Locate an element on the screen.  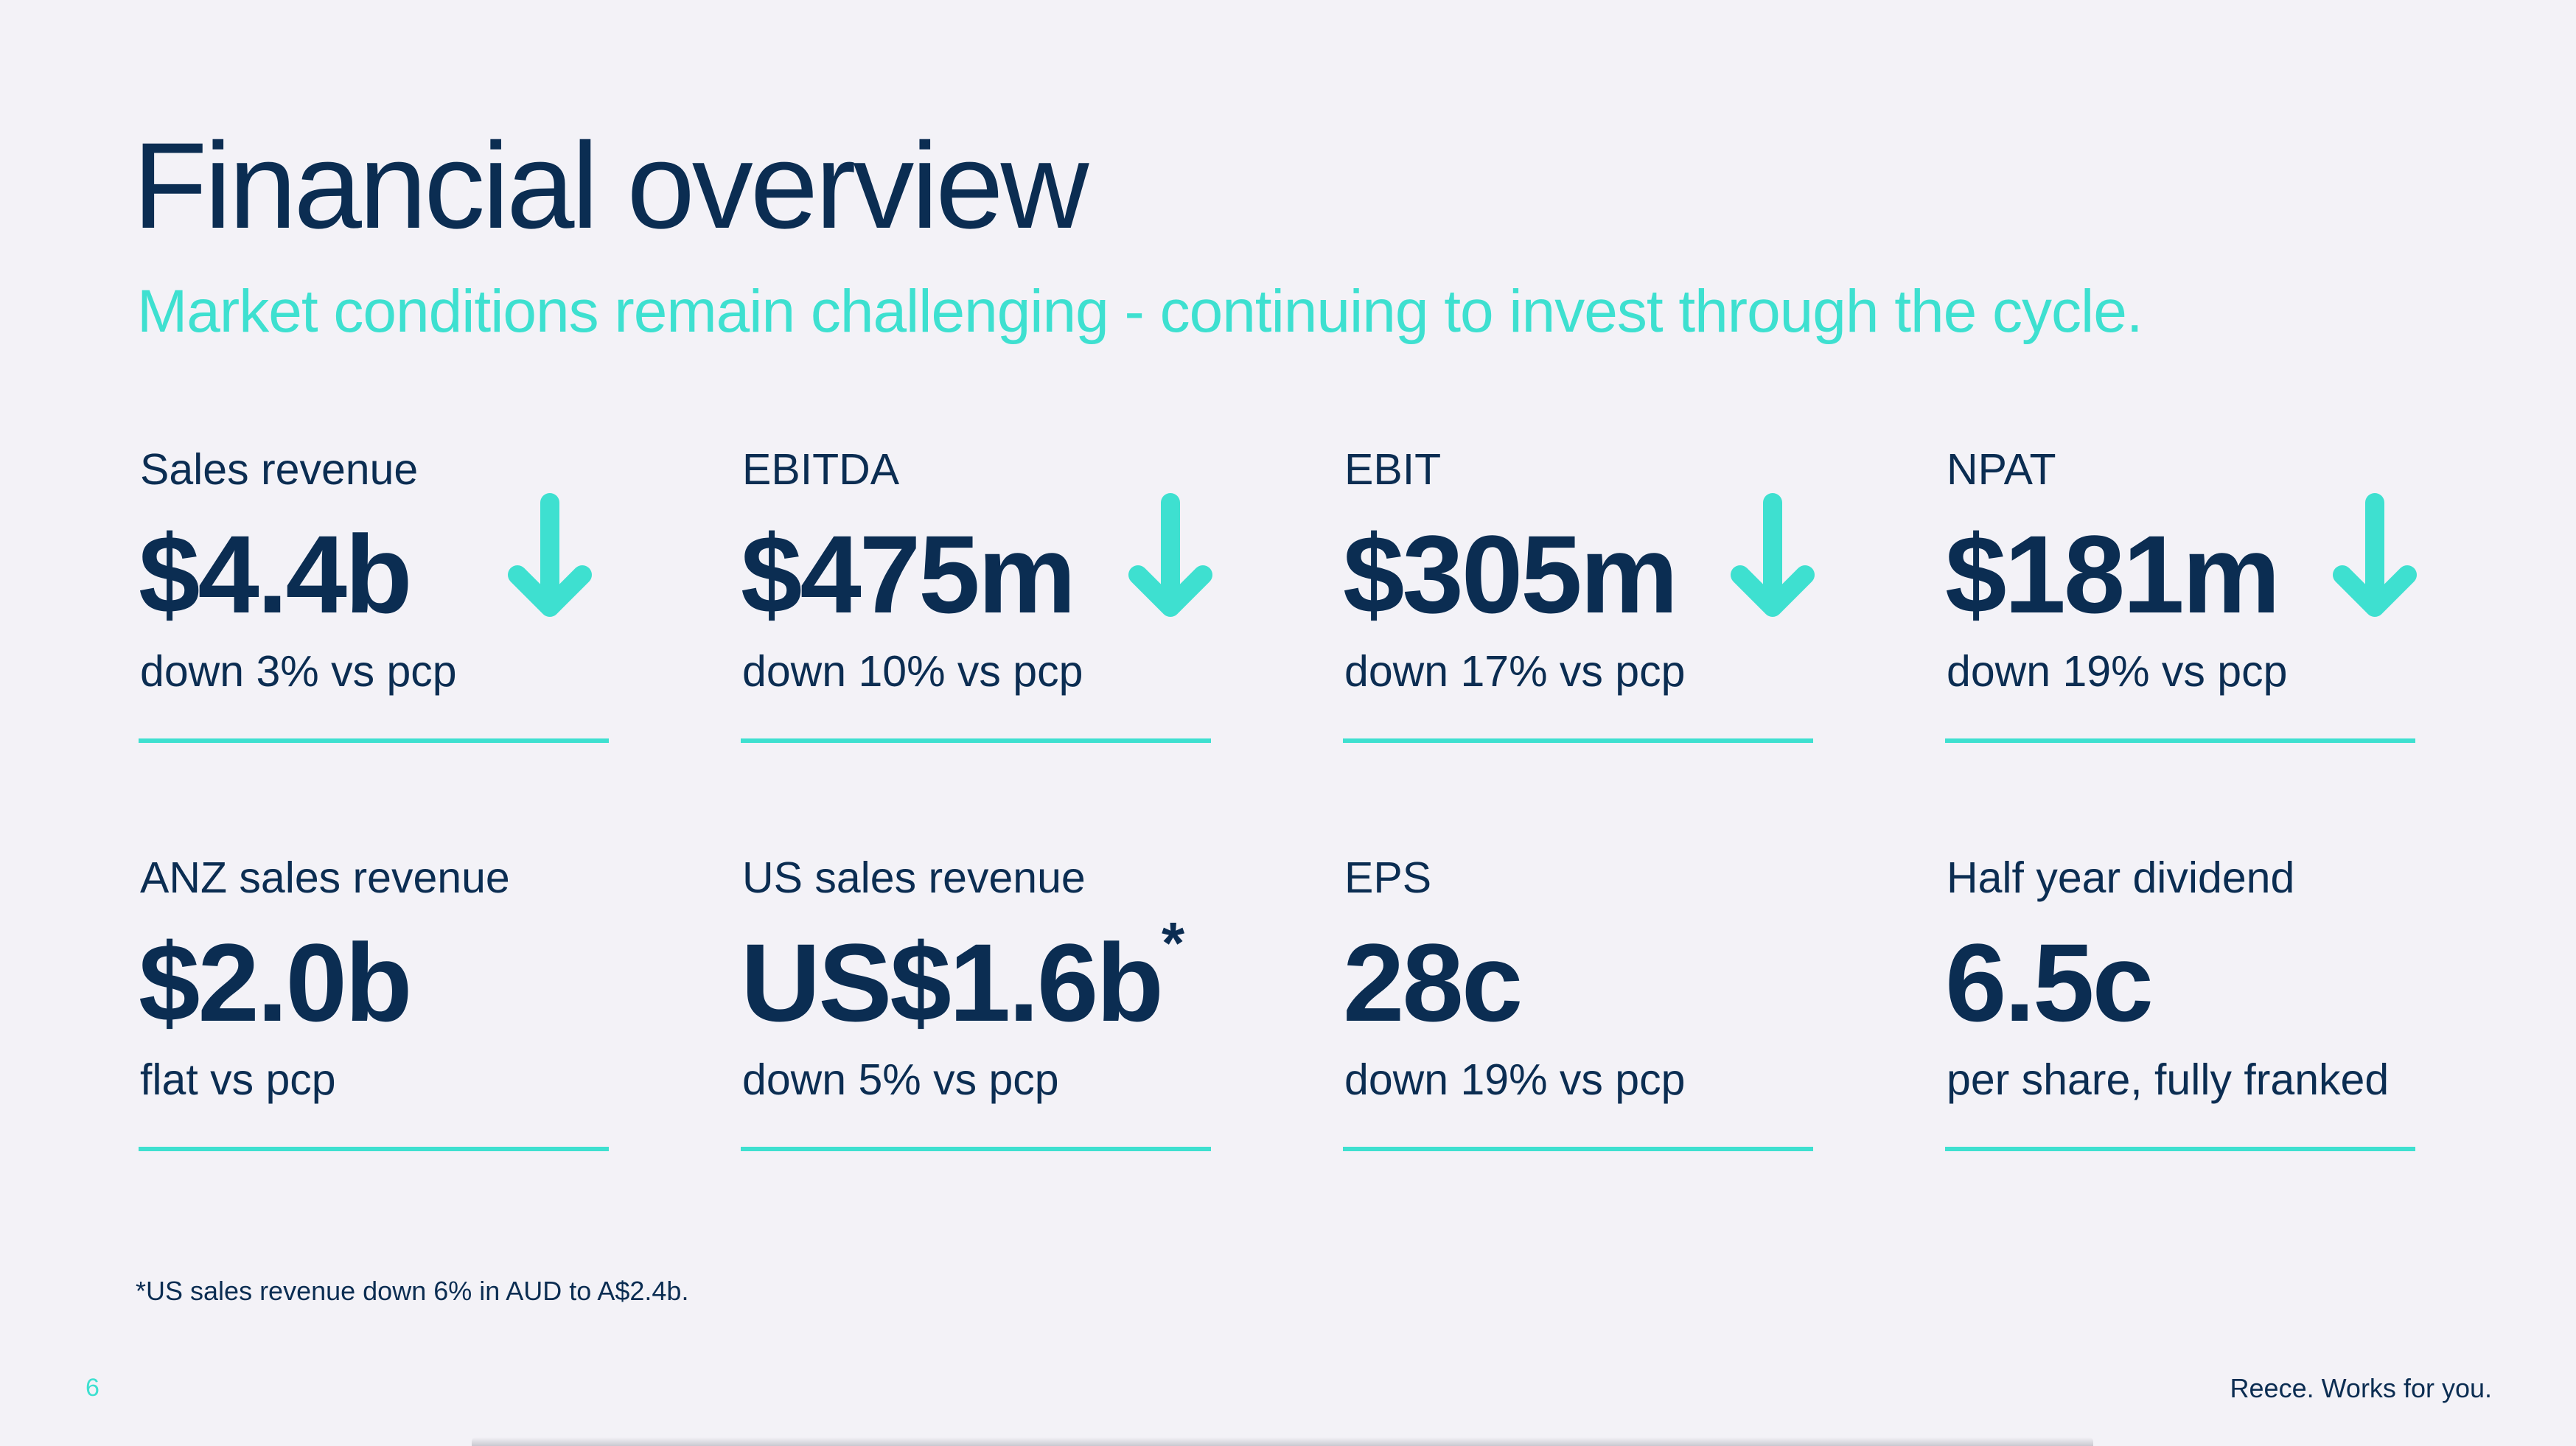
metric-card-eps: EPS 28c down 19% vs pcp is located at coordinates (1579, 1003).